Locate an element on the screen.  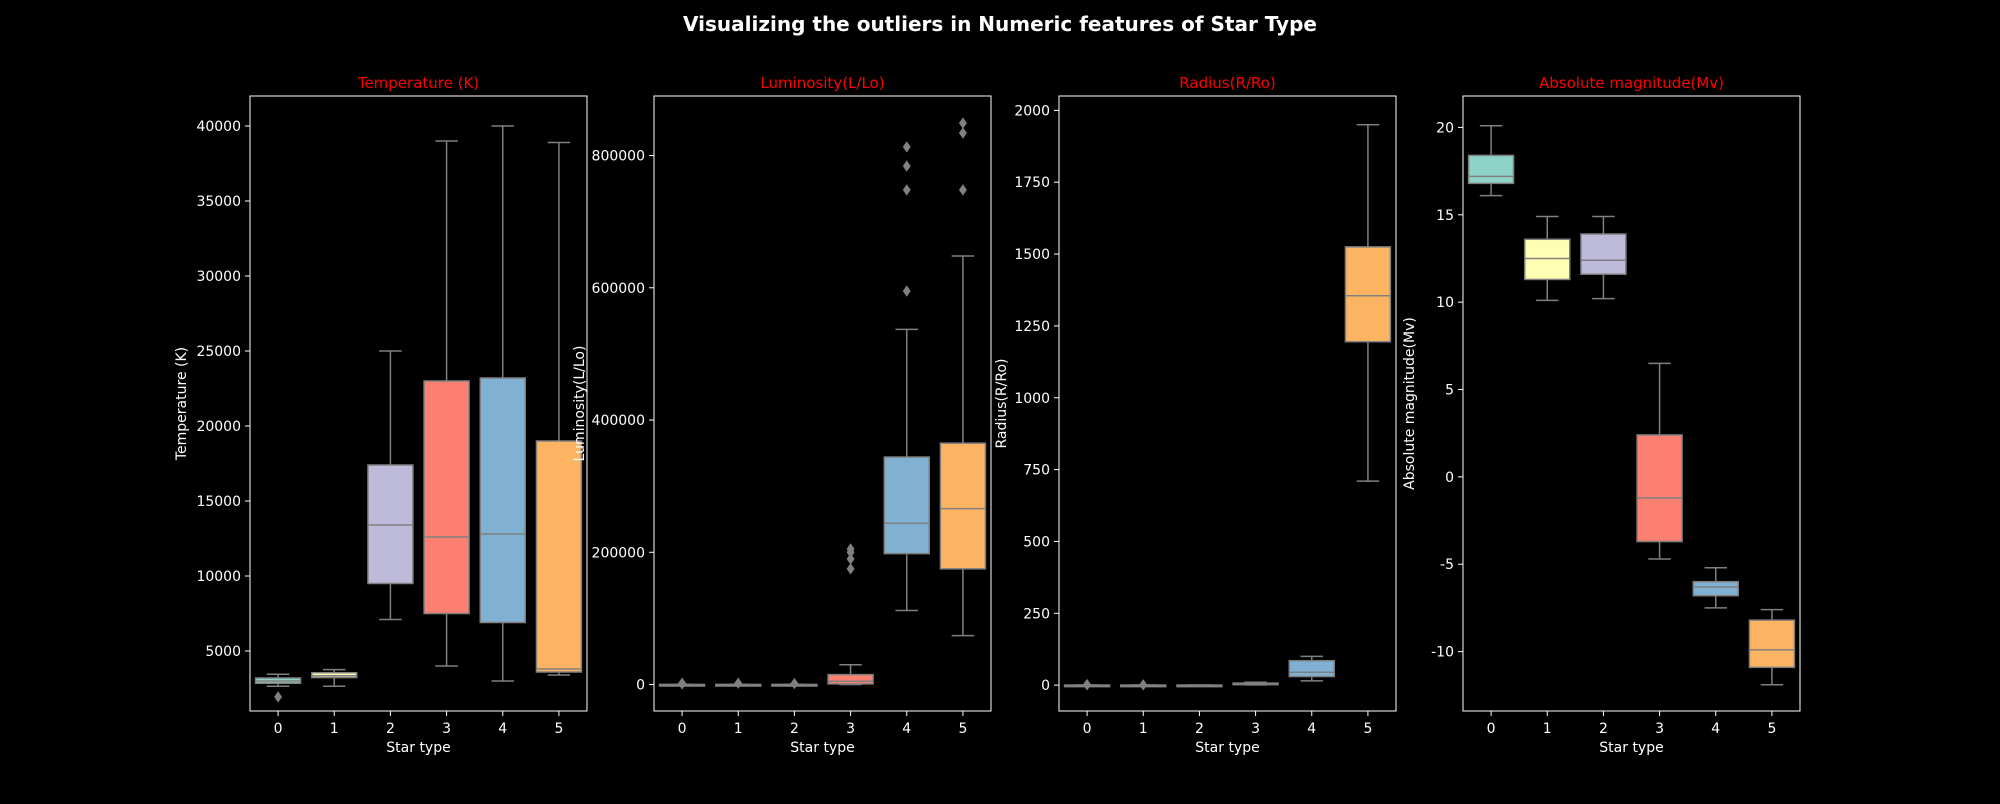
y-tick-label: 15000 is located at coordinates (218, 502).